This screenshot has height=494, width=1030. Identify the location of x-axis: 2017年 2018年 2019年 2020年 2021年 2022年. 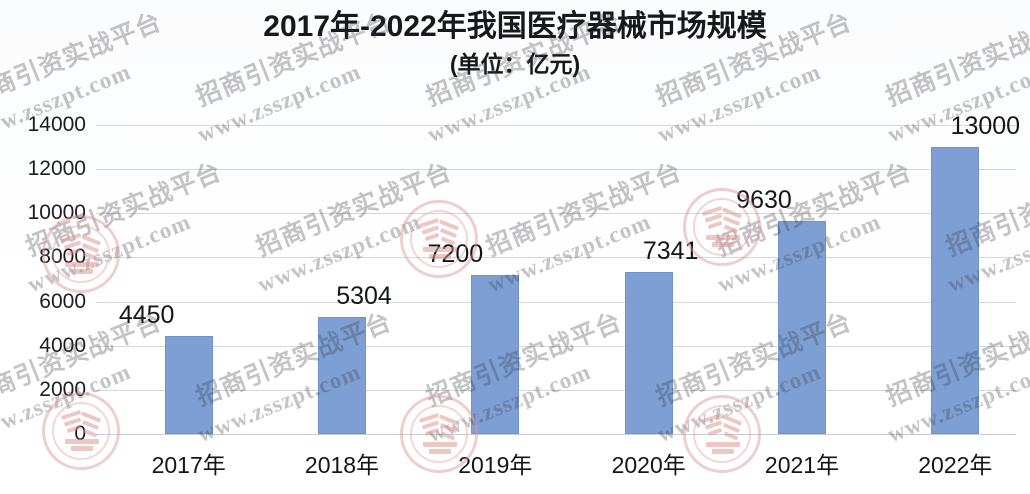
(556, 463).